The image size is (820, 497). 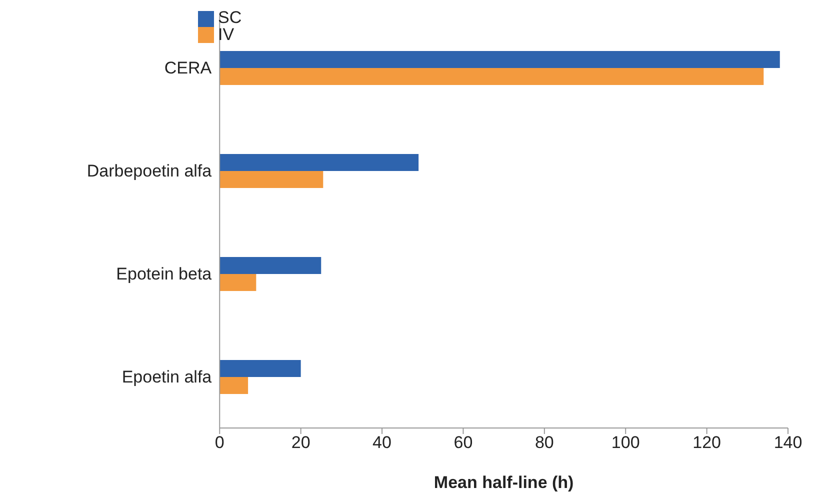 What do you see at coordinates (788, 442) in the screenshot?
I see `x-tick-label: 140` at bounding box center [788, 442].